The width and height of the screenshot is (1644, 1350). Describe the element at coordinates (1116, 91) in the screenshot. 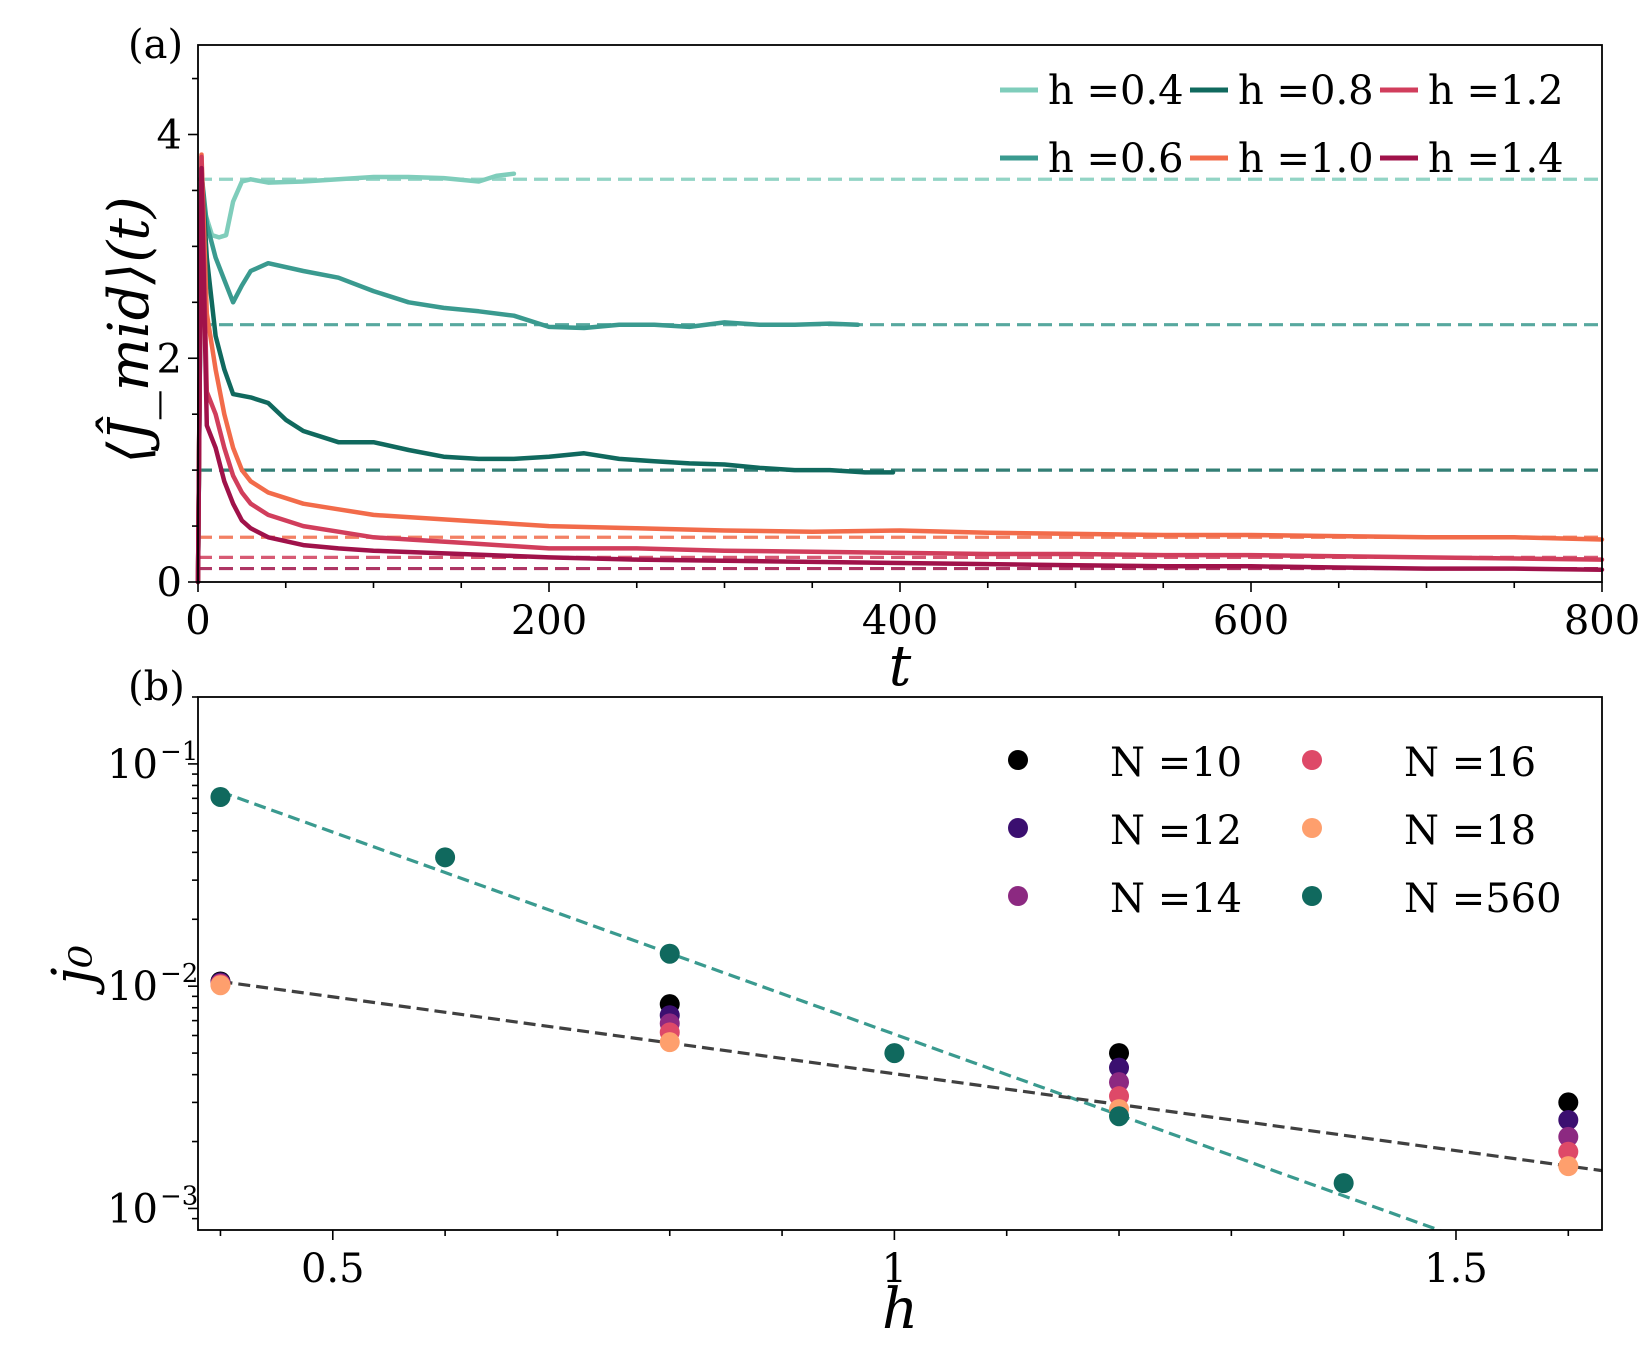

I see `legend-label-0: h =0.4` at that location.